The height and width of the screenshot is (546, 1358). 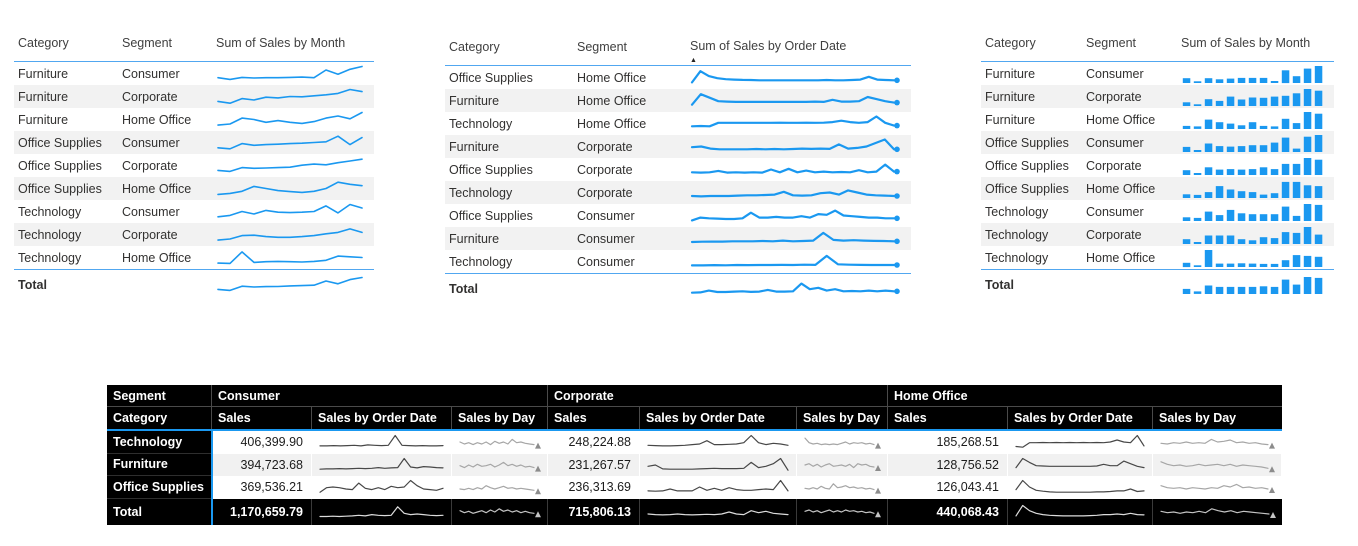 I want to click on group-header-consumer: Consumer, so click(x=380, y=396).